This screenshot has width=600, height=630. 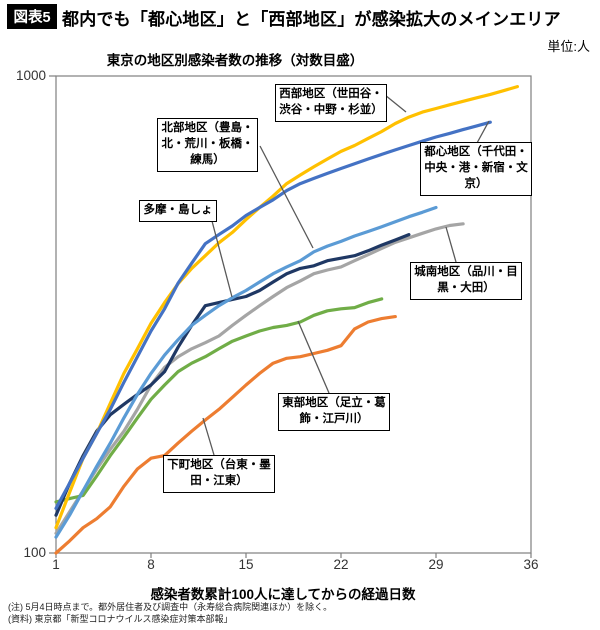 I want to click on chart-title: 東京の地区別感染者数の推移（対数目盛）, so click(x=235, y=60).